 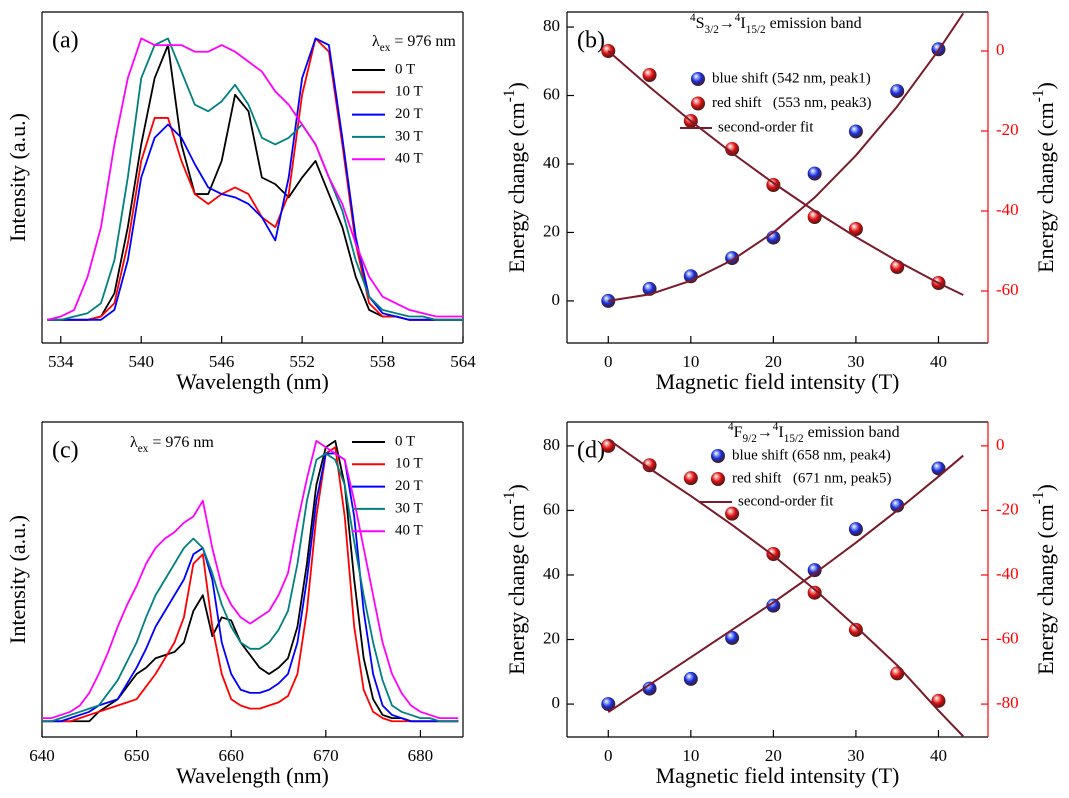 I want to click on y2-tick-label: 0, so click(x=1000, y=444).